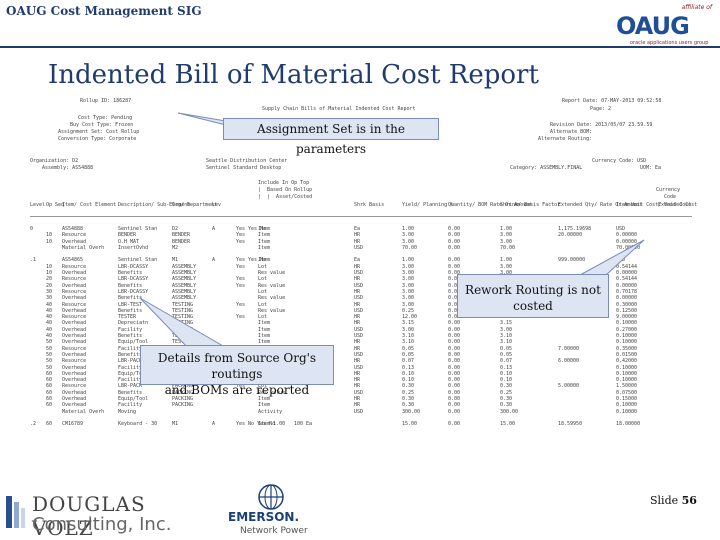 The width and height of the screenshot is (720, 540). Describe the element at coordinates (73, 229) in the screenshot. I see `table-cell: AS54888` at that location.